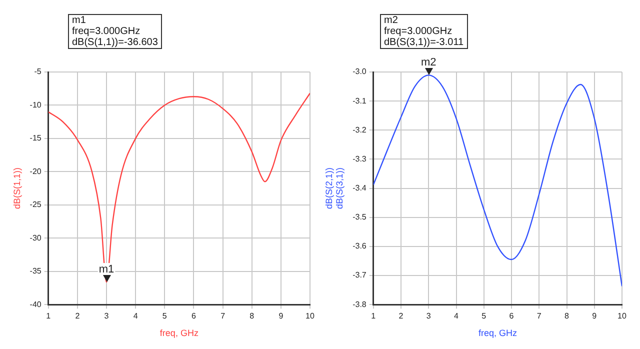 The width and height of the screenshot is (640, 349). Describe the element at coordinates (359, 101) in the screenshot. I see `y-tick-label: -3.1` at that location.